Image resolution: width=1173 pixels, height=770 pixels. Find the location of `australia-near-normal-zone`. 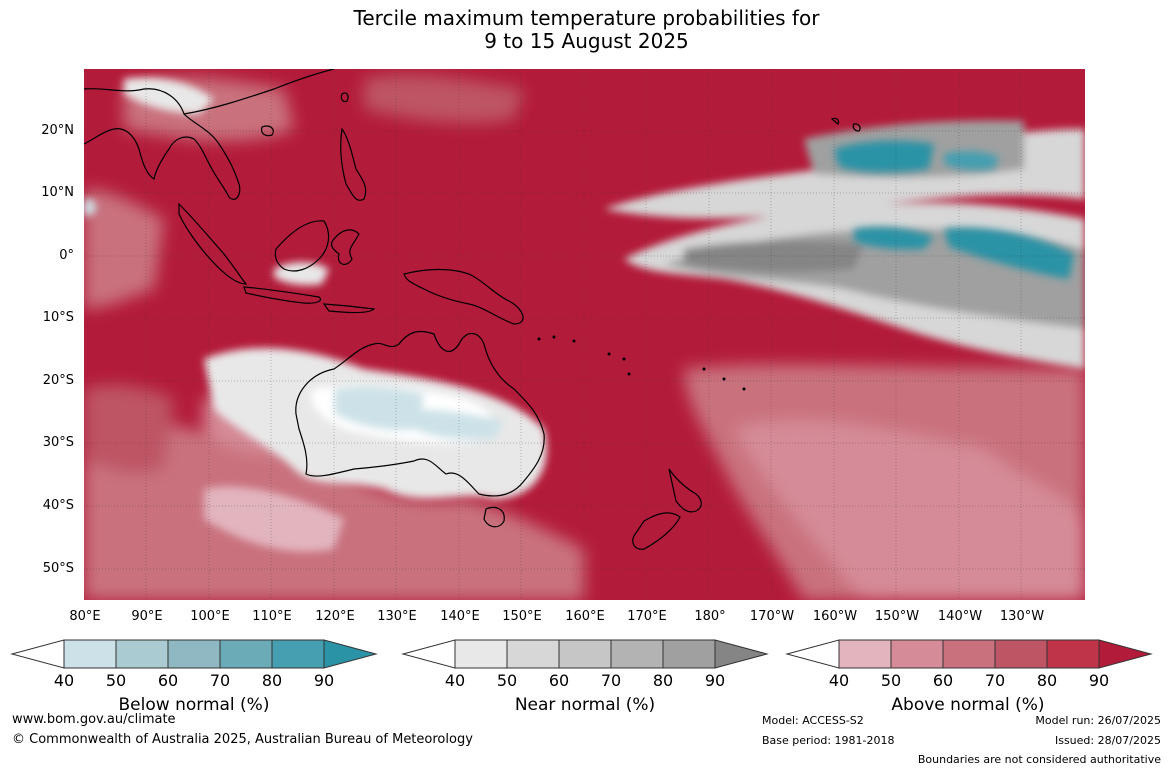

australia-near-normal-zone is located at coordinates (375, 450).